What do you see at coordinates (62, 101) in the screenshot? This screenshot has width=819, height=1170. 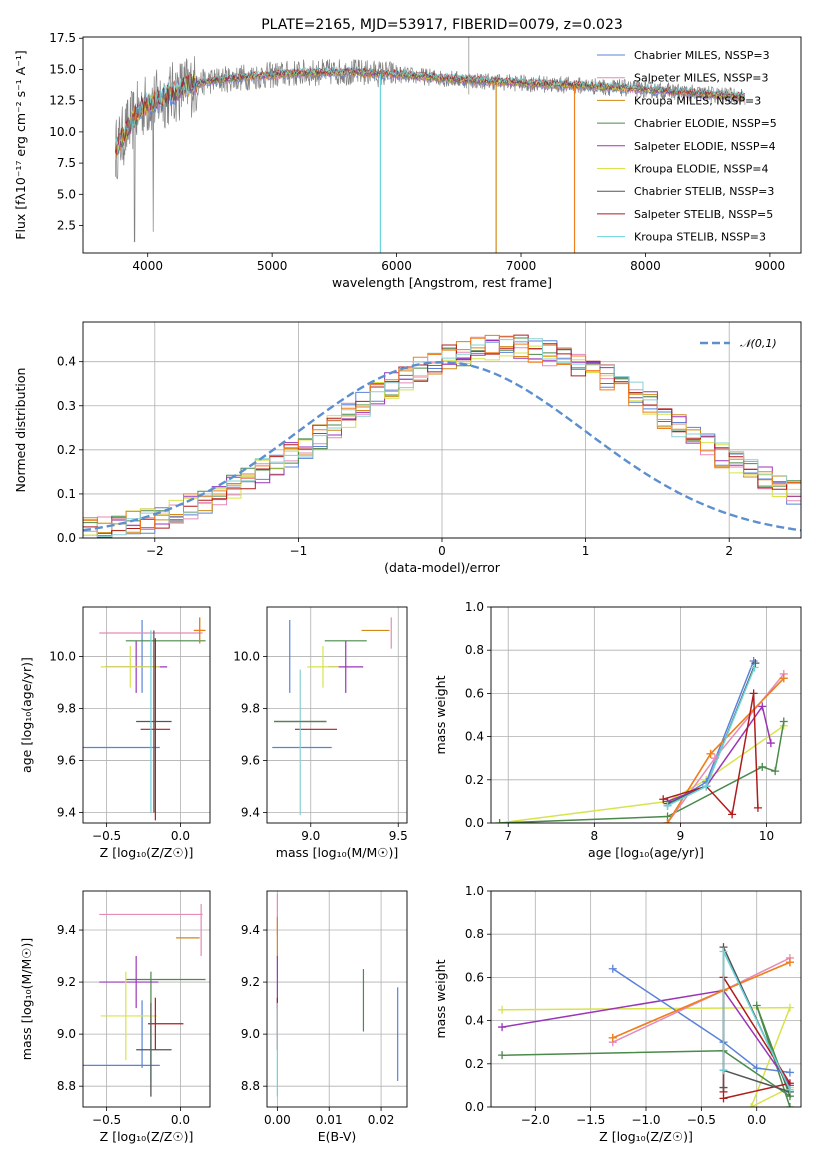 I see `y-tick-label: 12.5` at bounding box center [62, 101].